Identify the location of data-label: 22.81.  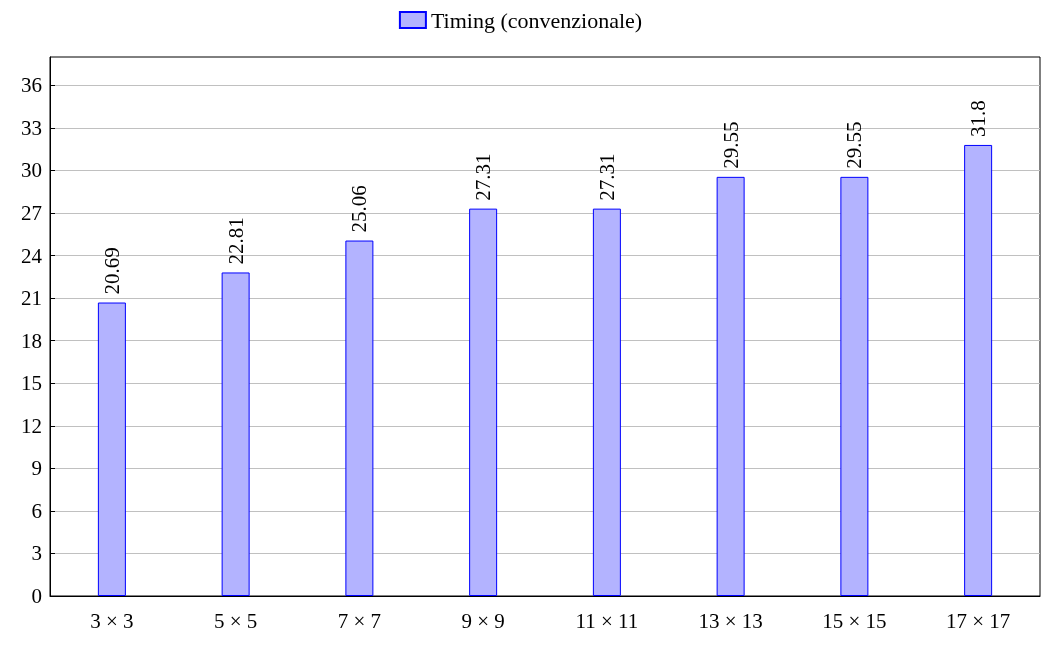
(235, 241).